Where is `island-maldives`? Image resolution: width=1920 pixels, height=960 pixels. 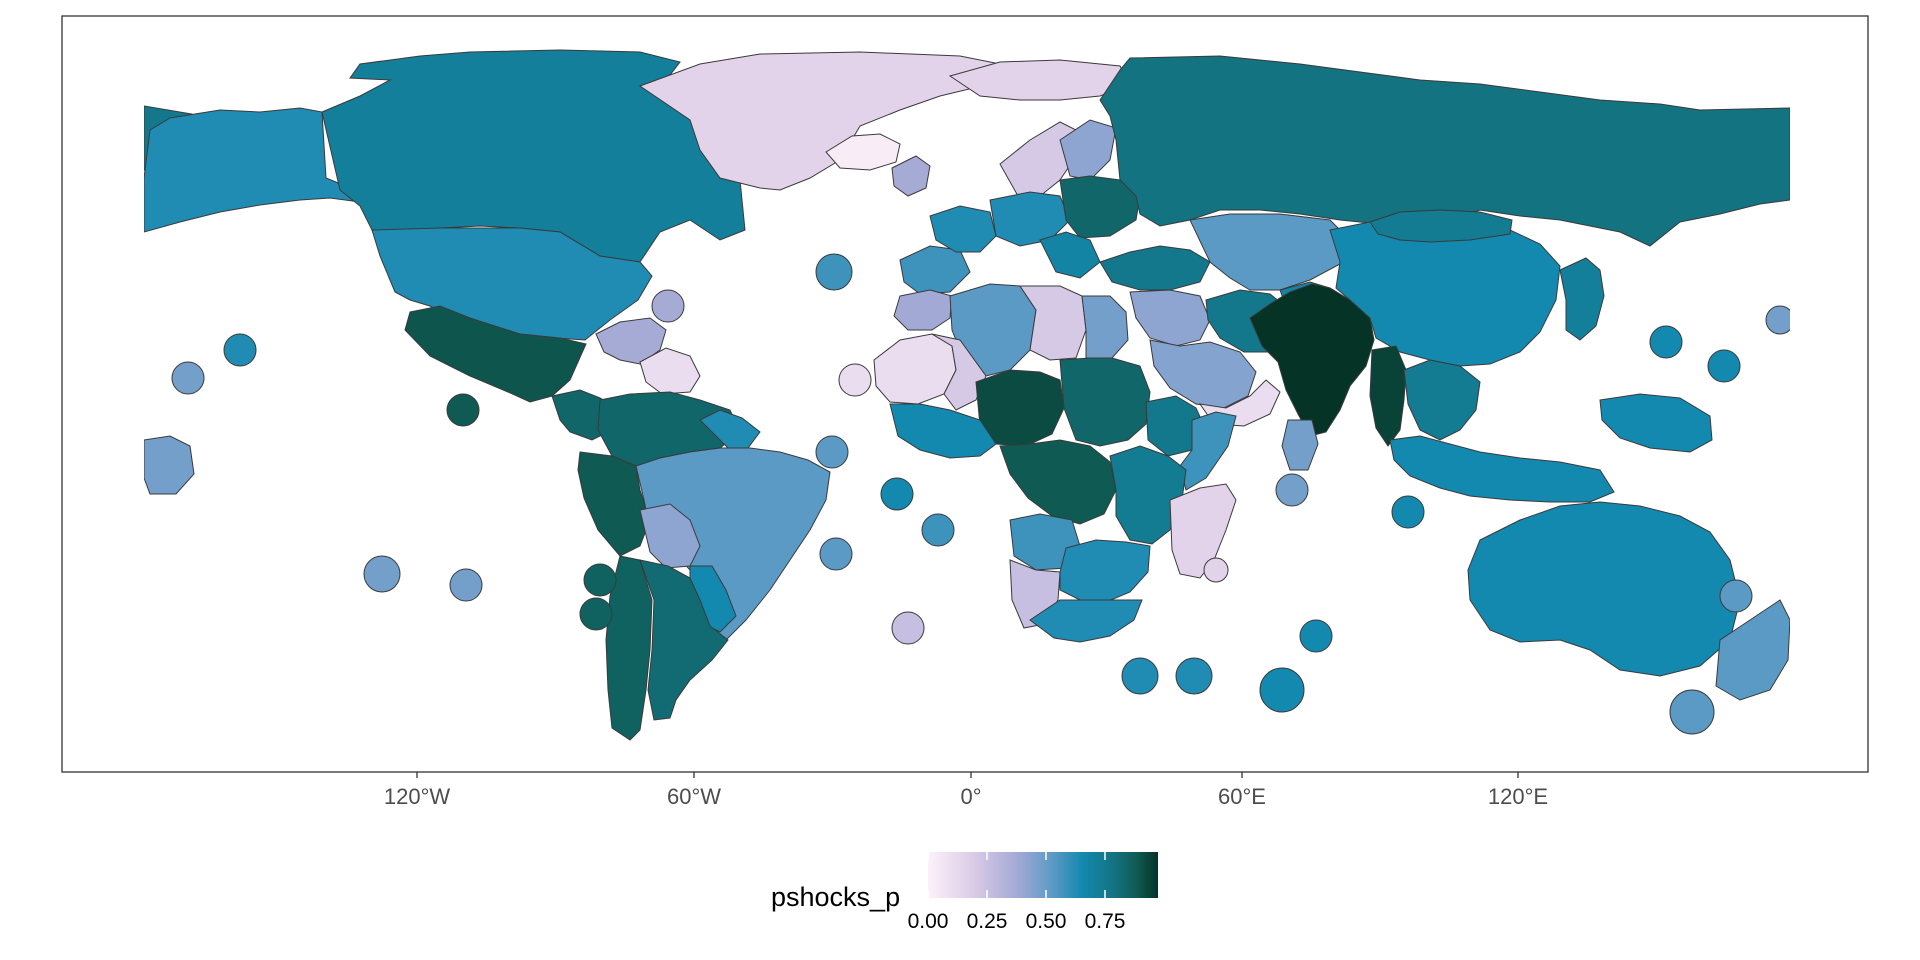 island-maldives is located at coordinates (1292, 490).